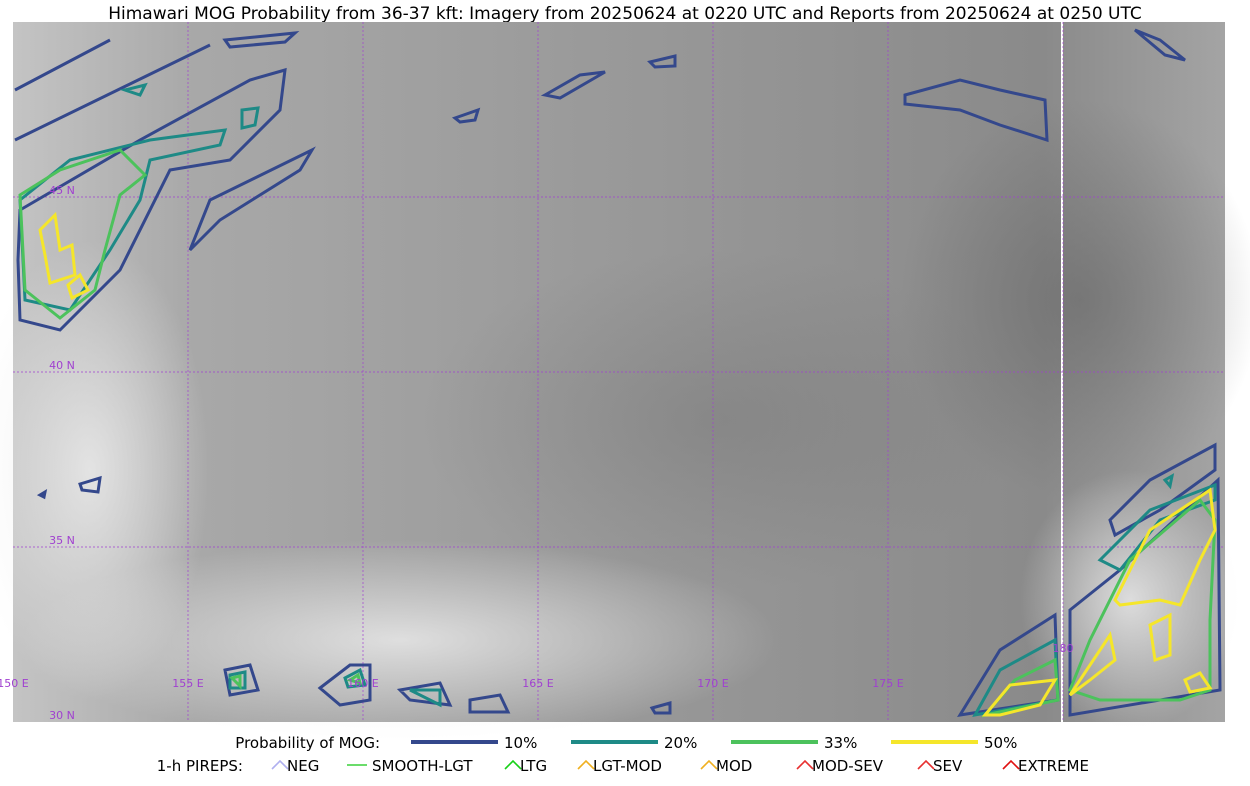 The image size is (1250, 786). What do you see at coordinates (627, 766) in the screenshot?
I see `legend-label: LGT-MOD` at bounding box center [627, 766].